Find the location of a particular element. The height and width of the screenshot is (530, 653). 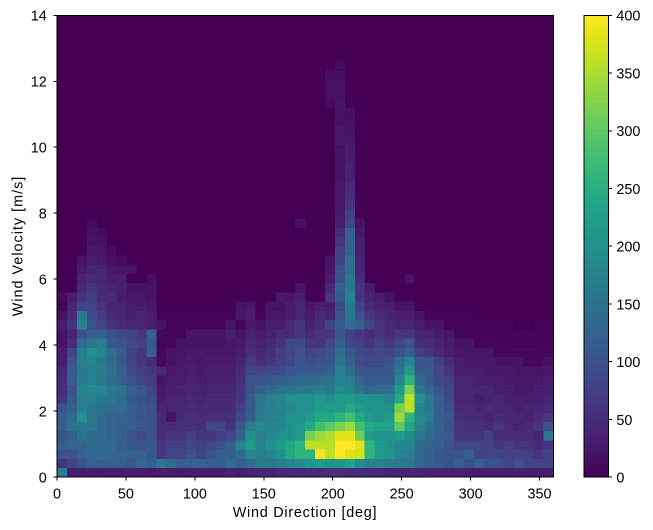

svg-text: 12 is located at coordinates (39, 83).